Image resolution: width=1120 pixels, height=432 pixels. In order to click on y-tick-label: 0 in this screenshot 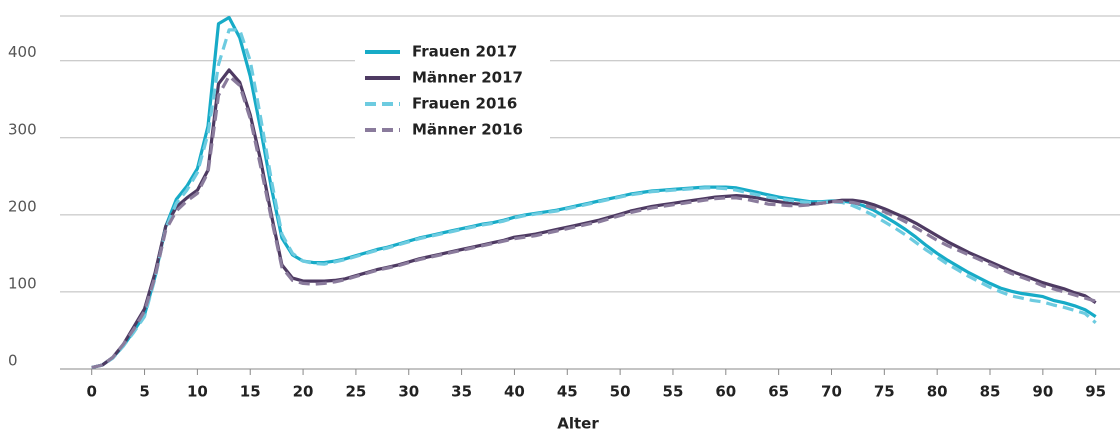, I will do `click(13, 361)`.